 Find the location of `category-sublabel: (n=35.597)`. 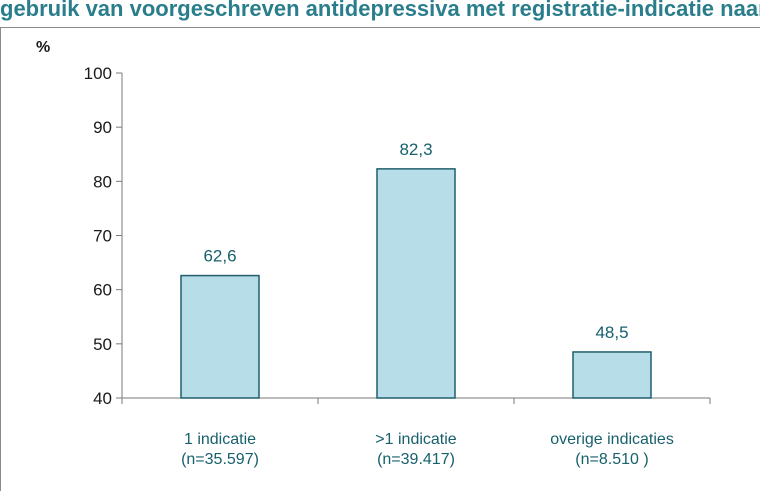

category-sublabel: (n=35.597) is located at coordinates (220, 459).